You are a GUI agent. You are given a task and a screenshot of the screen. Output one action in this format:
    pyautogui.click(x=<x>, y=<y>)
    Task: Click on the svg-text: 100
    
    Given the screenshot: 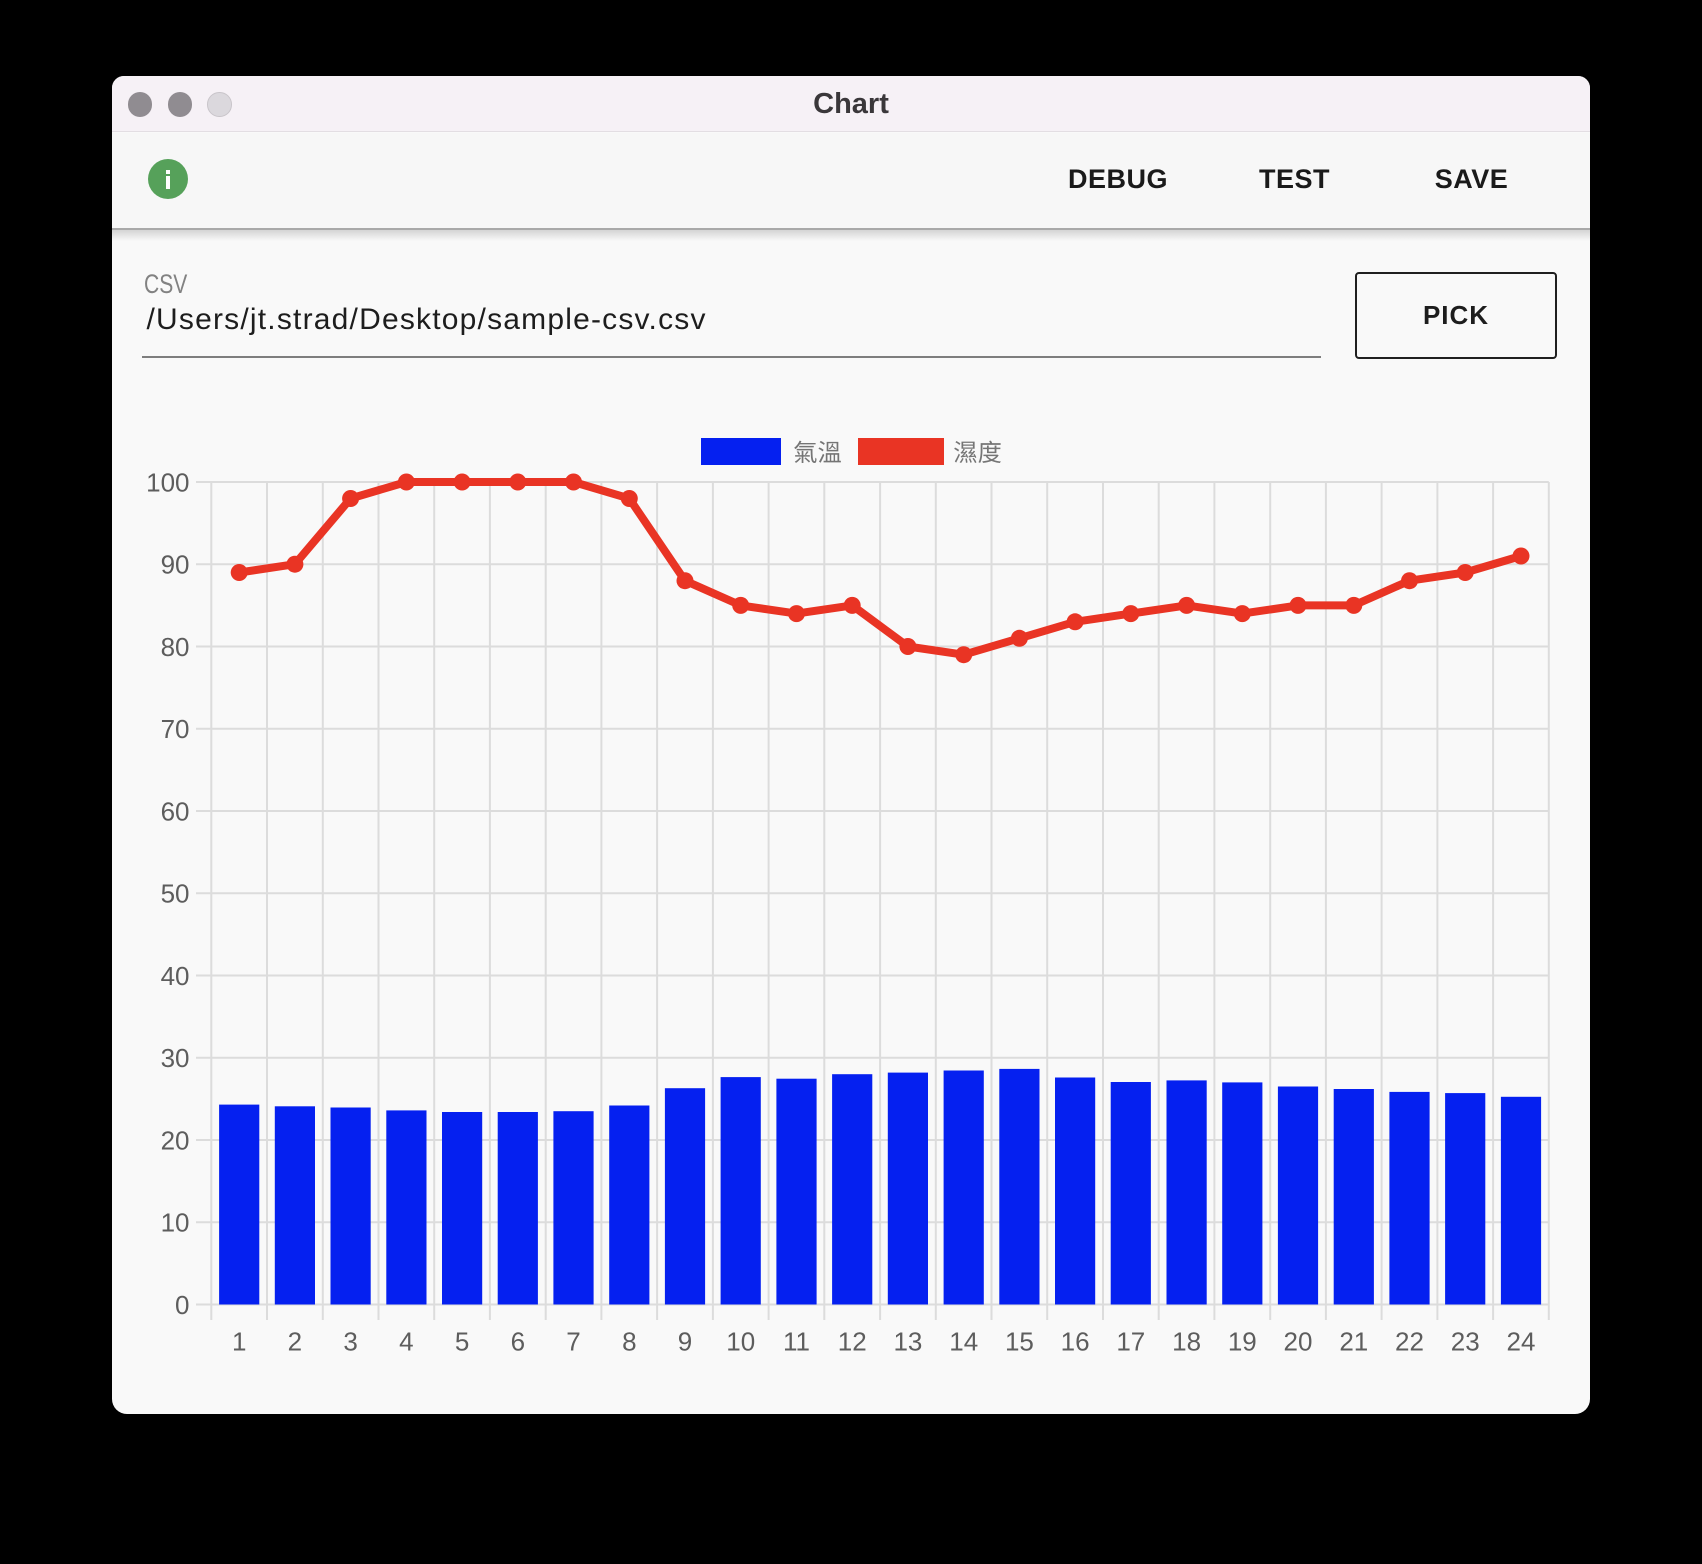 What is the action you would take?
    pyautogui.click(x=167, y=482)
    